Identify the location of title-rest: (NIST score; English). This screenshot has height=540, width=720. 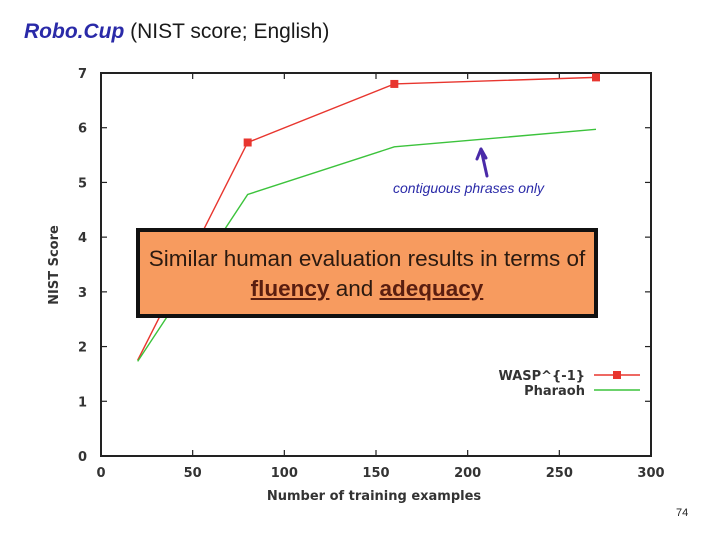
(227, 31).